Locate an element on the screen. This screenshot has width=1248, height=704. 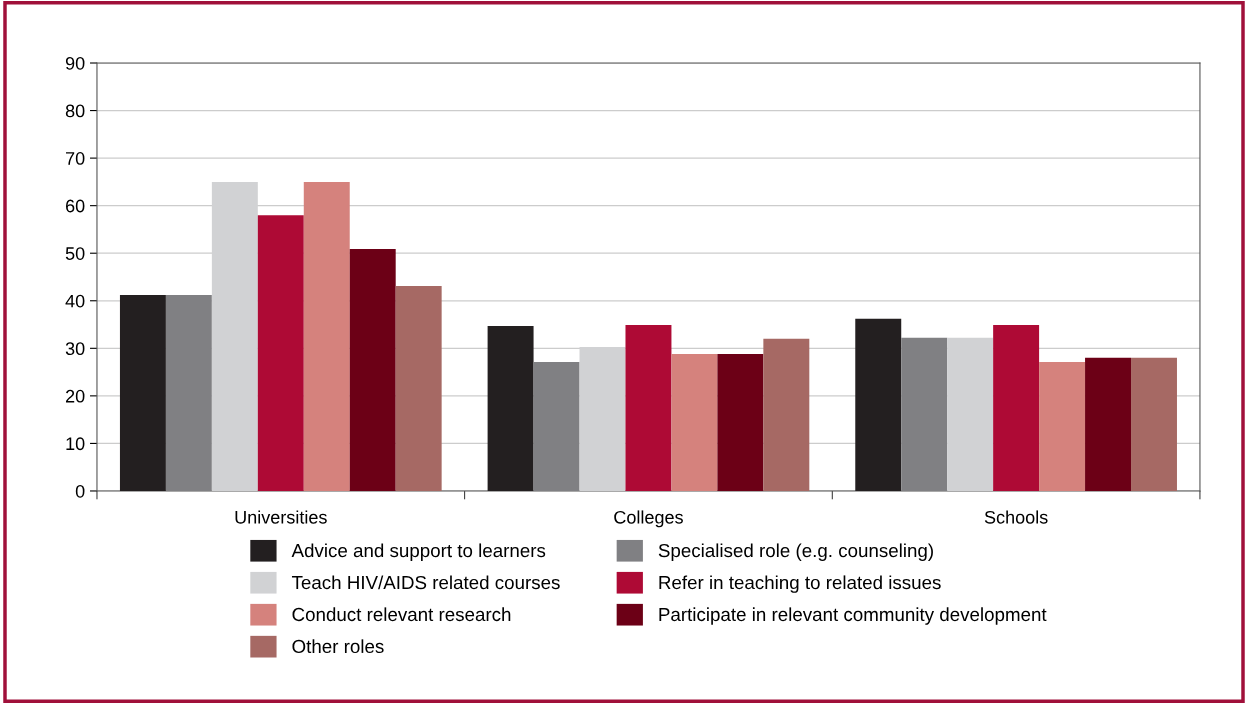
y-tick-label: 10 is located at coordinates (75, 444).